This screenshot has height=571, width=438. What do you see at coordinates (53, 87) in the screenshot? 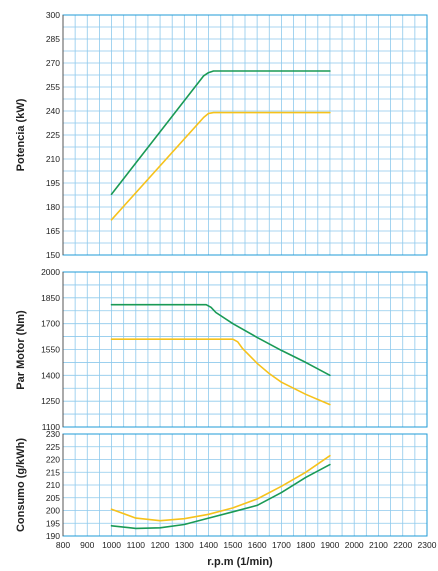
I see `y-tick-label: 255` at bounding box center [53, 87].